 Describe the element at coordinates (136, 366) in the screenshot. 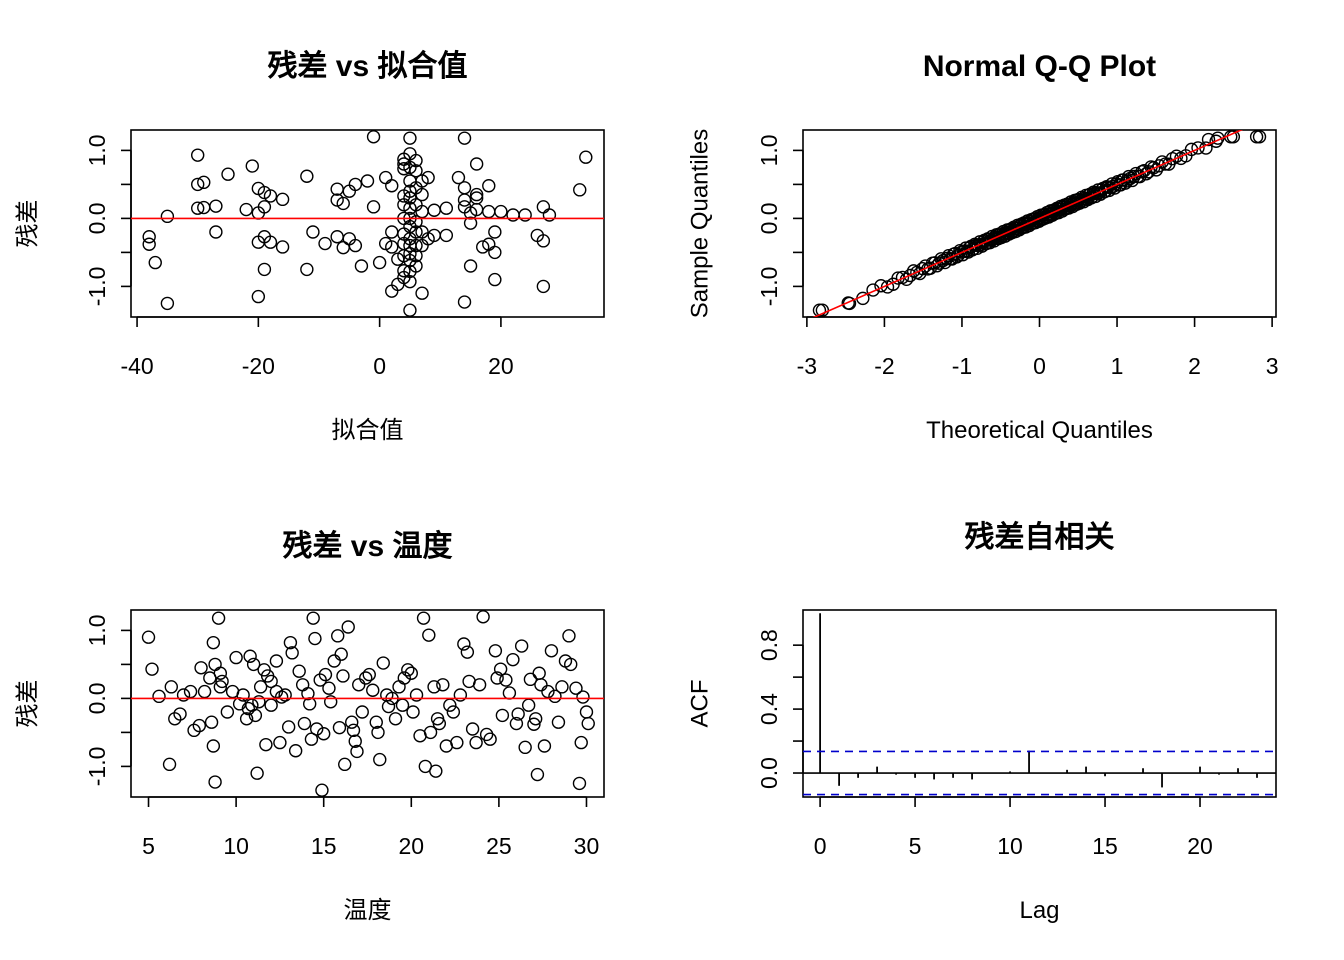

I see `x-tick-label: -40` at that location.